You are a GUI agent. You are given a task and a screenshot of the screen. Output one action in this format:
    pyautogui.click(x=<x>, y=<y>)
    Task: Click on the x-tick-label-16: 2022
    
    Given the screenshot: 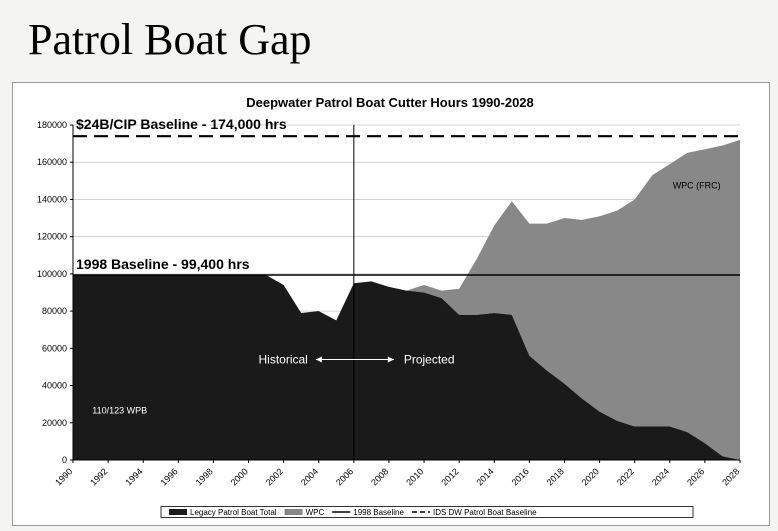 What is the action you would take?
    pyautogui.click(x=625, y=476)
    